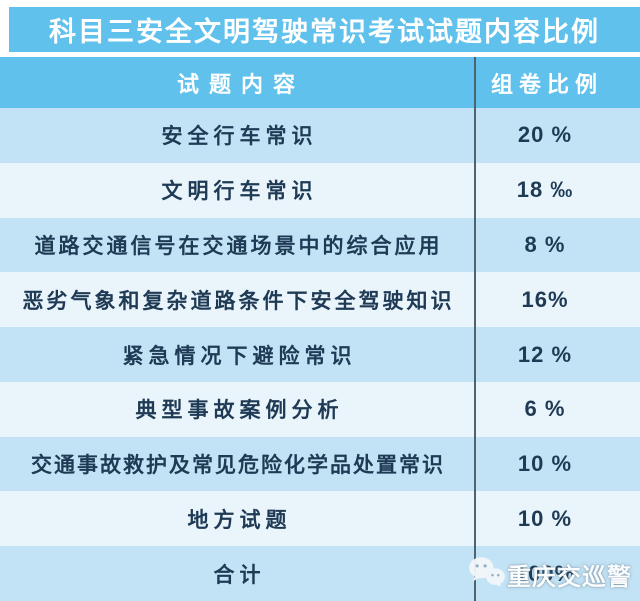  What do you see at coordinates (238, 466) in the screenshot?
I see `row-label: 交通事故救护及常见危险化学品处置常识` at bounding box center [238, 466].